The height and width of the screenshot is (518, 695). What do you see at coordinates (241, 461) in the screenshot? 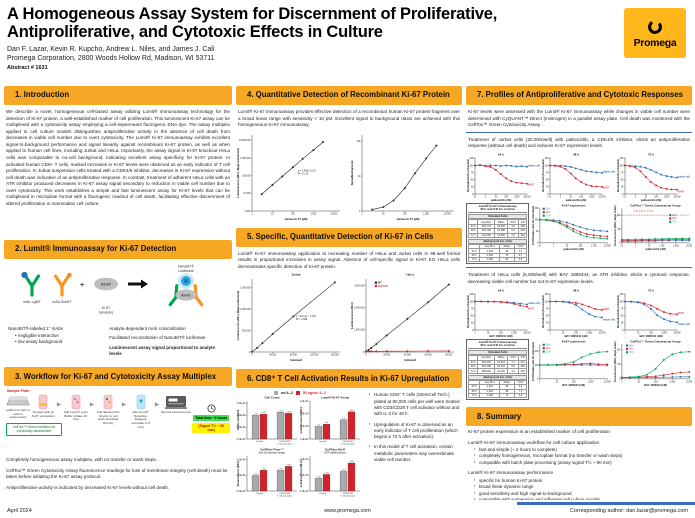
I see `svg-text: 4.0E+04` at bounding box center [241, 461].